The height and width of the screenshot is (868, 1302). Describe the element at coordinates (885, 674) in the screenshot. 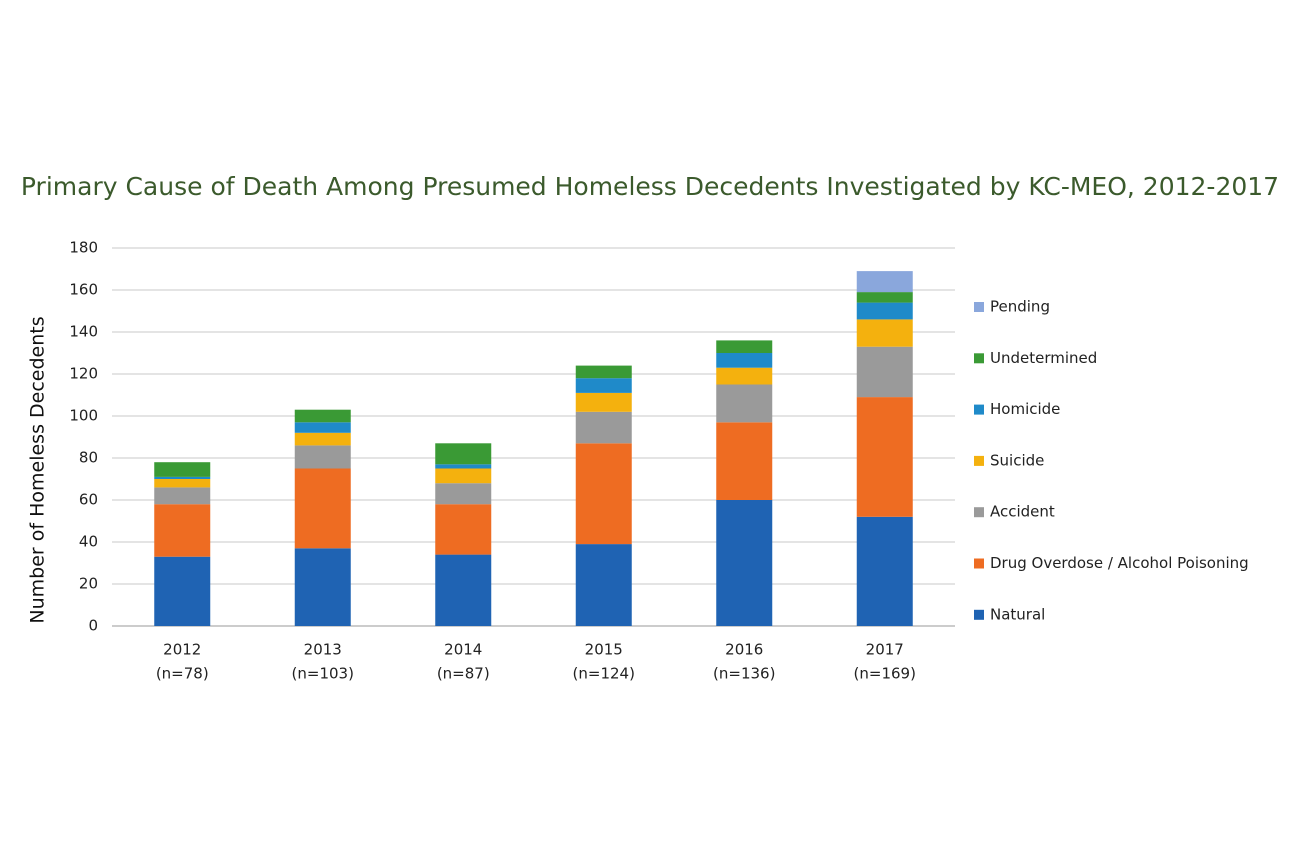

I see `x-tick-label: (n=169)` at that location.